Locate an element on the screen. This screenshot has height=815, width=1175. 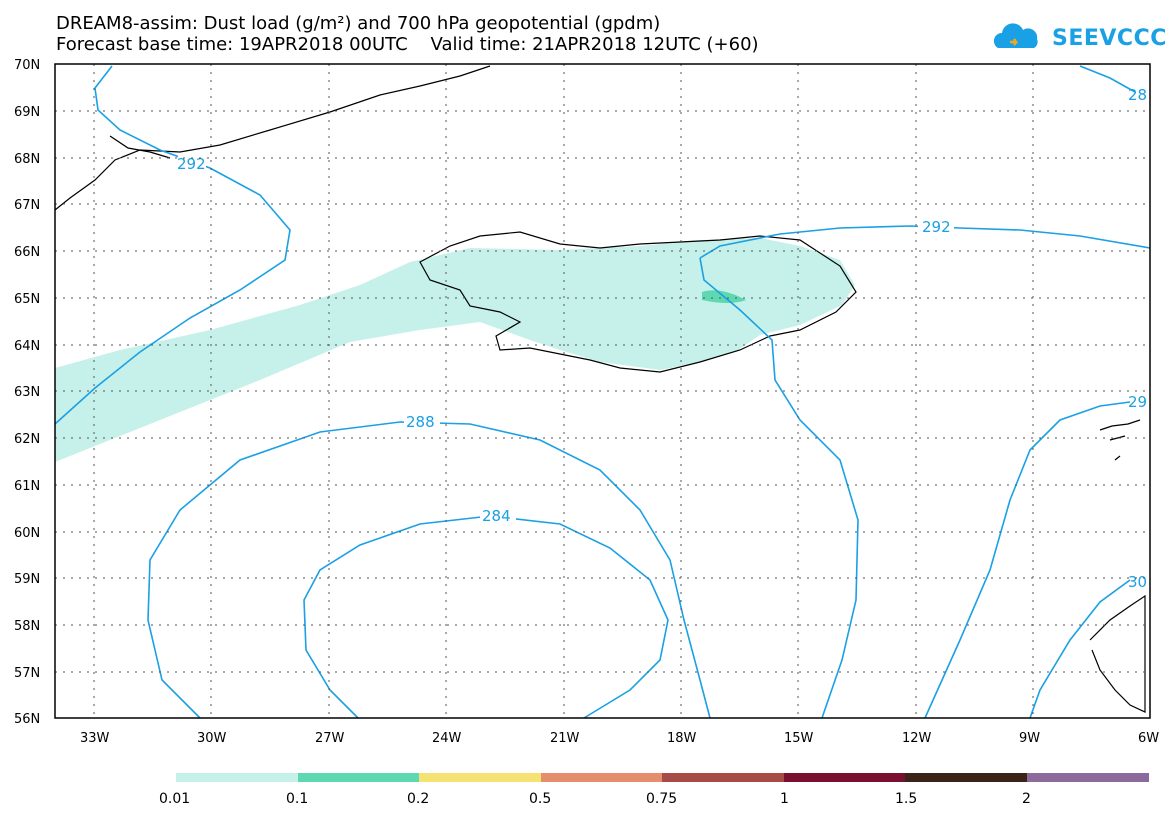
lat-label: 58N is located at coordinates (27, 626).